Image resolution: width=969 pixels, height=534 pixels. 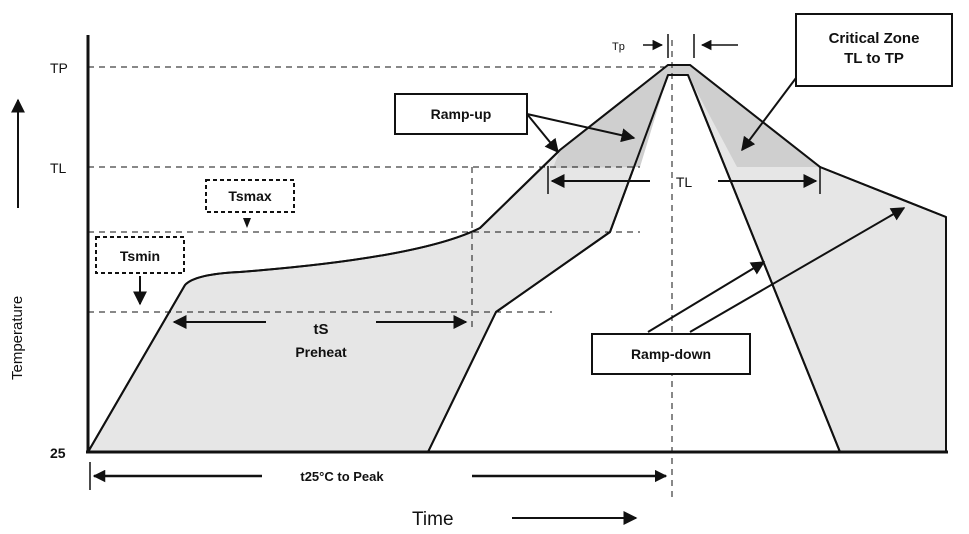 I want to click on critical-zone-box, so click(x=874, y=50).